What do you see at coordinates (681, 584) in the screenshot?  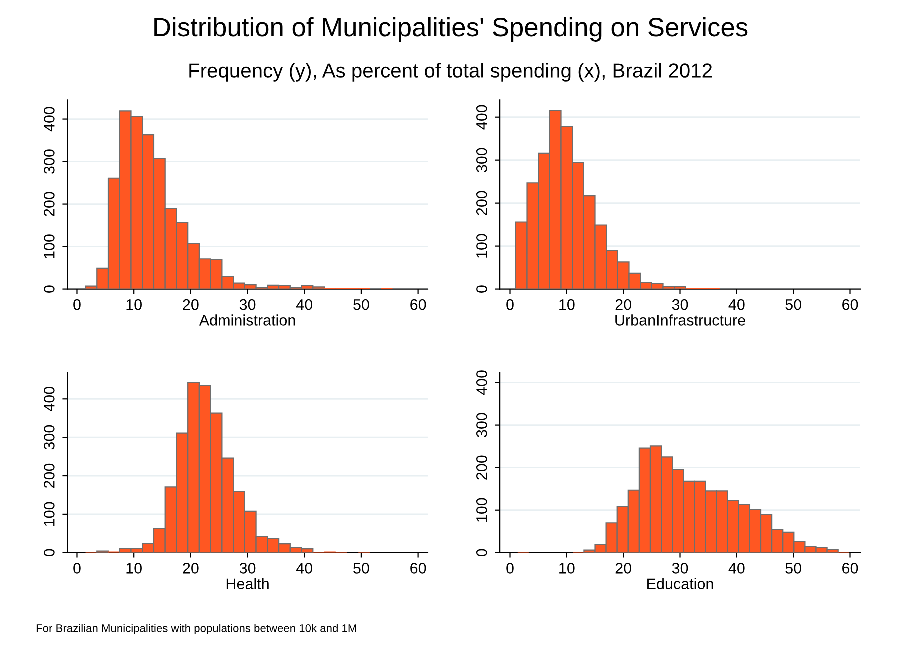 I see `x-axis-title: Education` at bounding box center [681, 584].